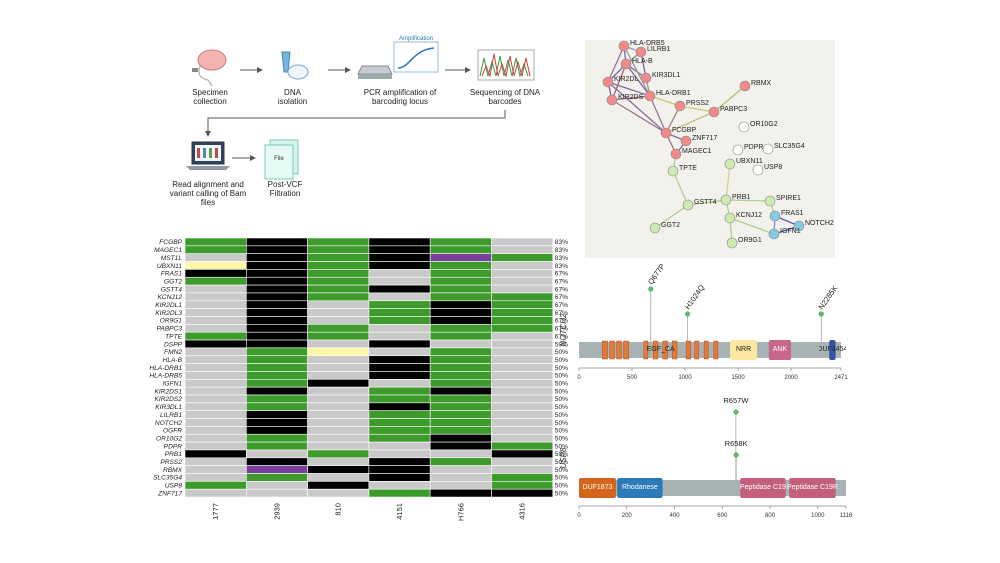 This screenshot has height=563, width=1000. What do you see at coordinates (704, 138) in the screenshot?
I see `node-label: ZNF717` at bounding box center [704, 138].